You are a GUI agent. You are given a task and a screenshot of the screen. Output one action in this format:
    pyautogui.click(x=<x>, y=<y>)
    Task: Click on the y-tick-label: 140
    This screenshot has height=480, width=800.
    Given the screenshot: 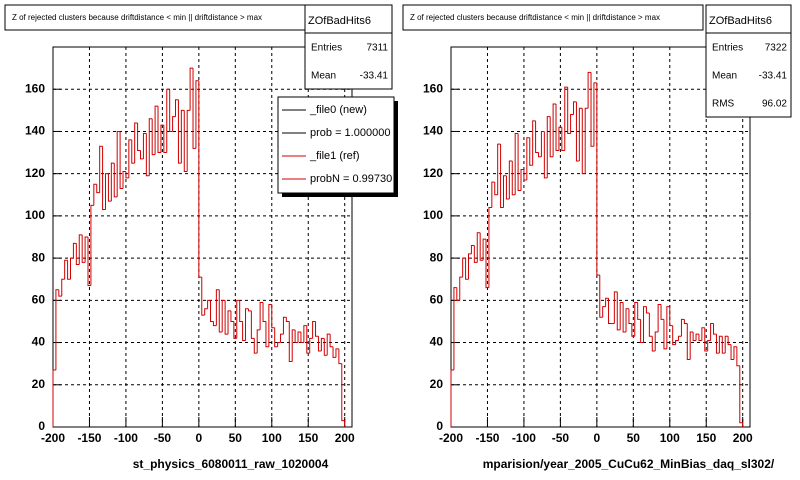 What is the action you would take?
    pyautogui.click(x=433, y=131)
    